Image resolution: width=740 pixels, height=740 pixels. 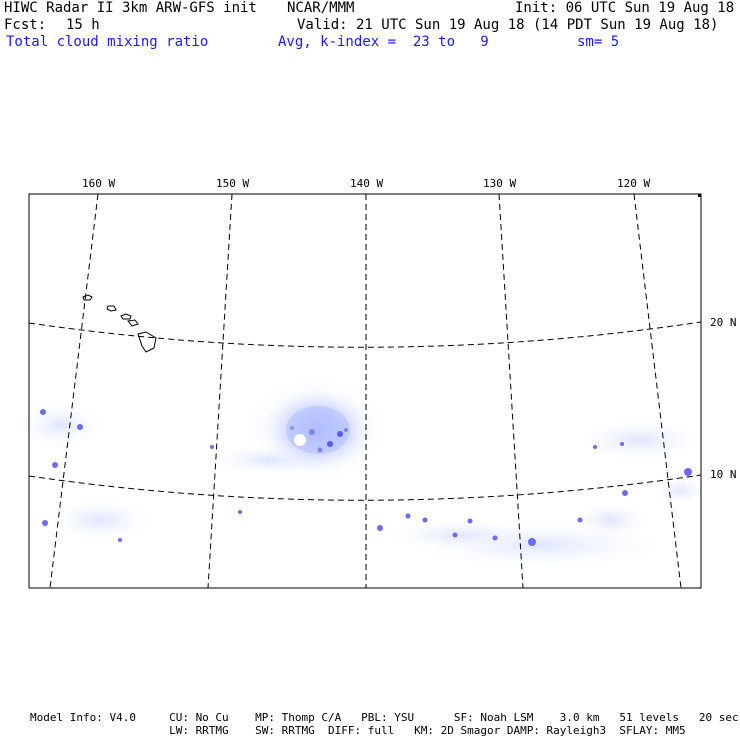 What do you see at coordinates (107, 42) in the screenshot?
I see `field-name: Total cloud mixing ratio` at bounding box center [107, 42].